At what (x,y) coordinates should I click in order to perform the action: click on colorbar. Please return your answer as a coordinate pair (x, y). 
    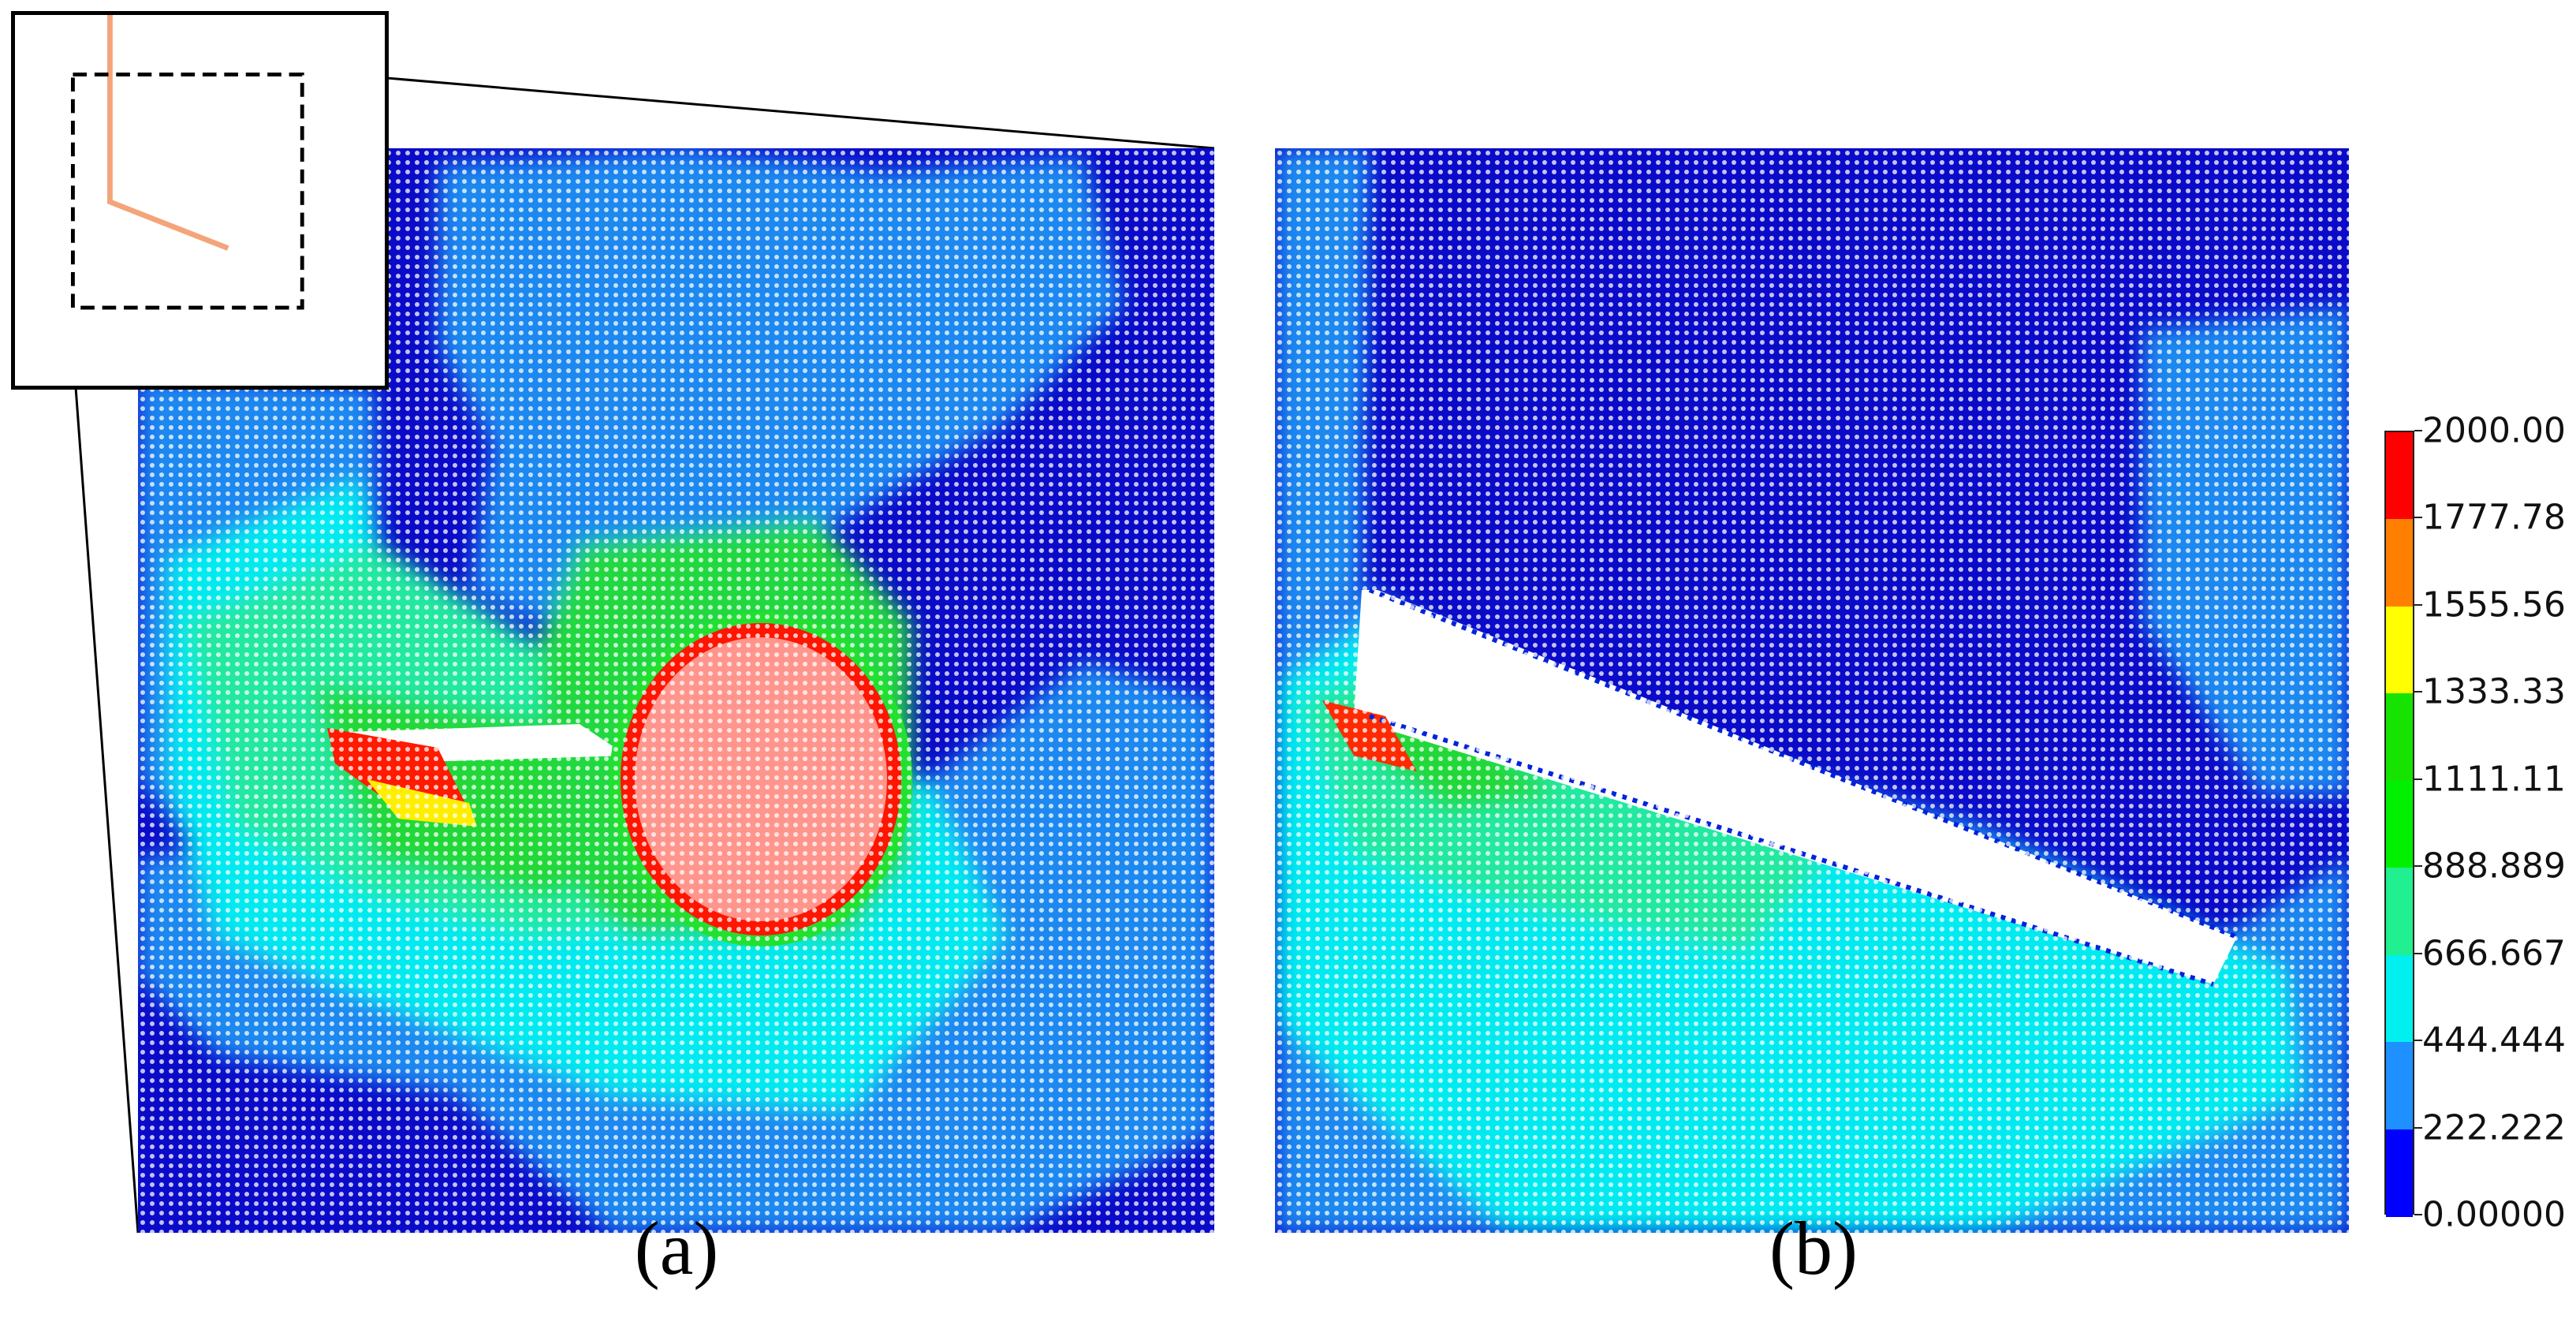
    Looking at the image, I should click on (2399, 824).